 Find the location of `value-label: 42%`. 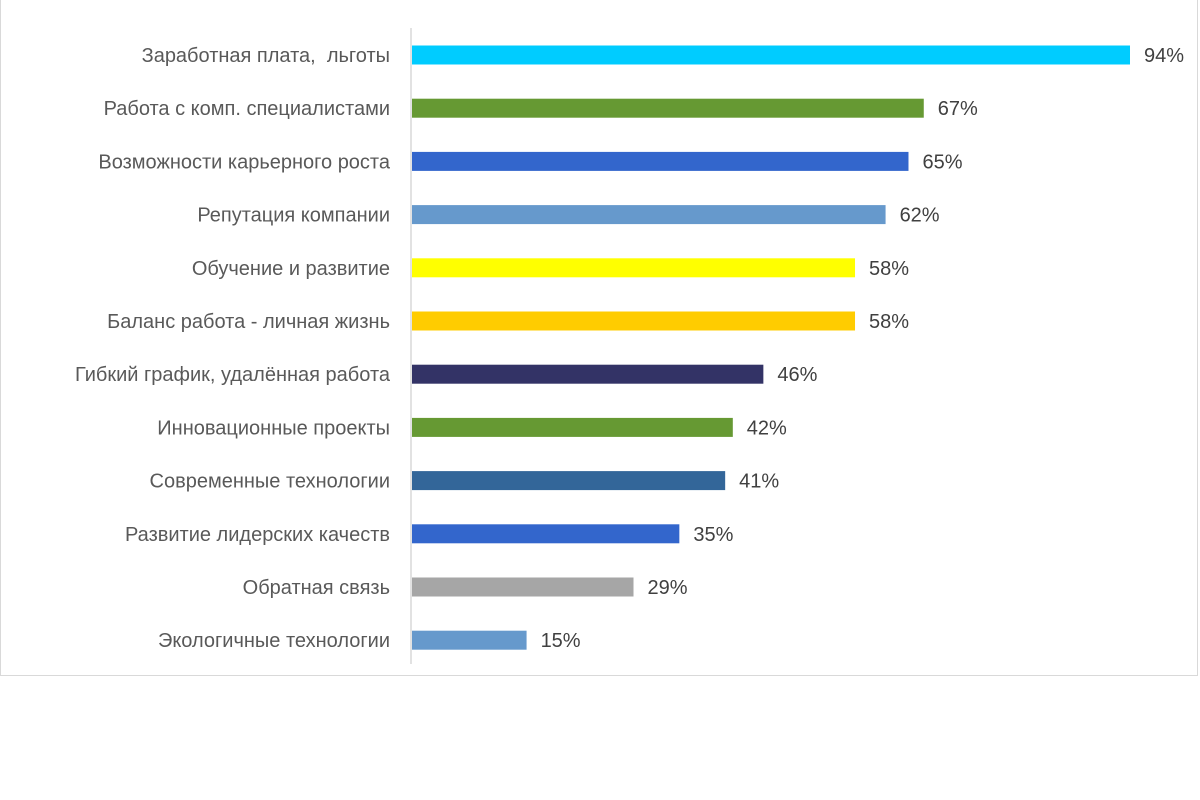

value-label: 42% is located at coordinates (767, 428).